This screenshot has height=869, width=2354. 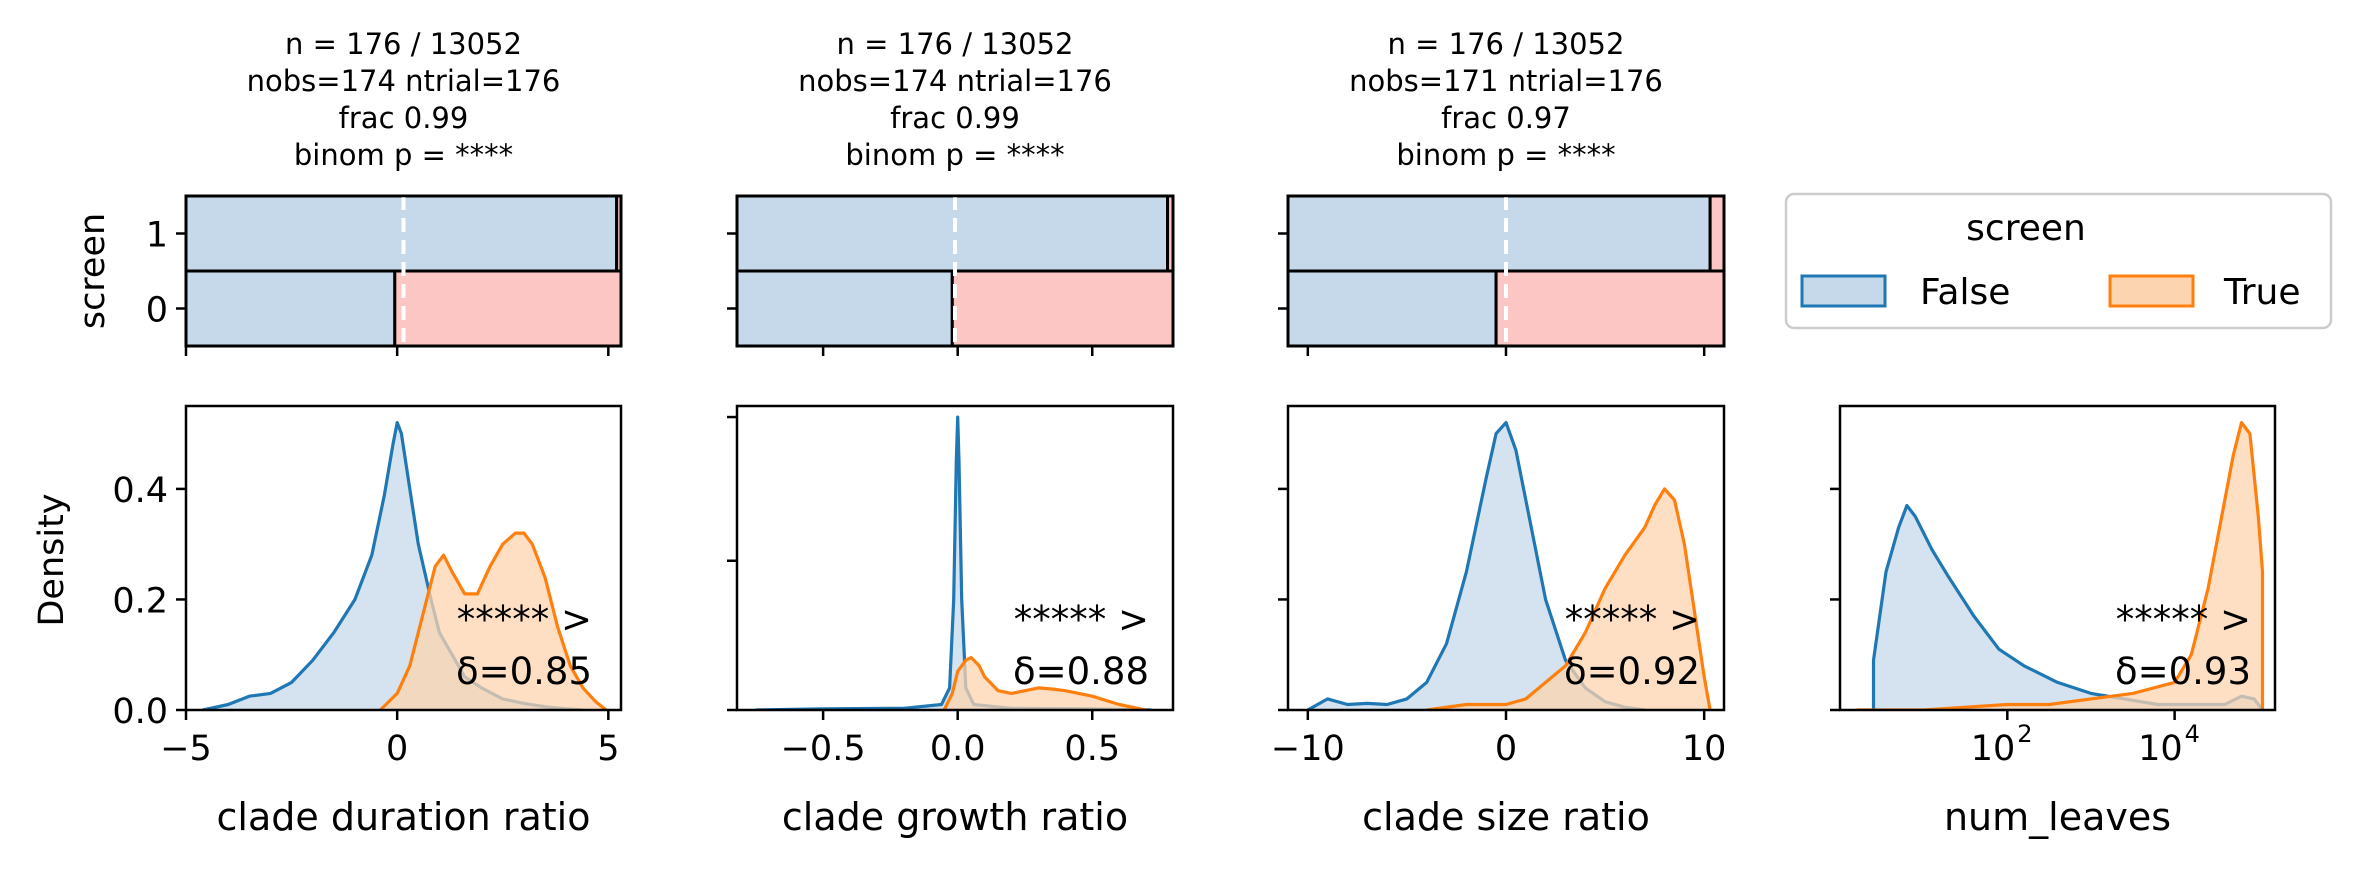 What do you see at coordinates (1843, 291) in the screenshot?
I see `legend-swatch-false` at bounding box center [1843, 291].